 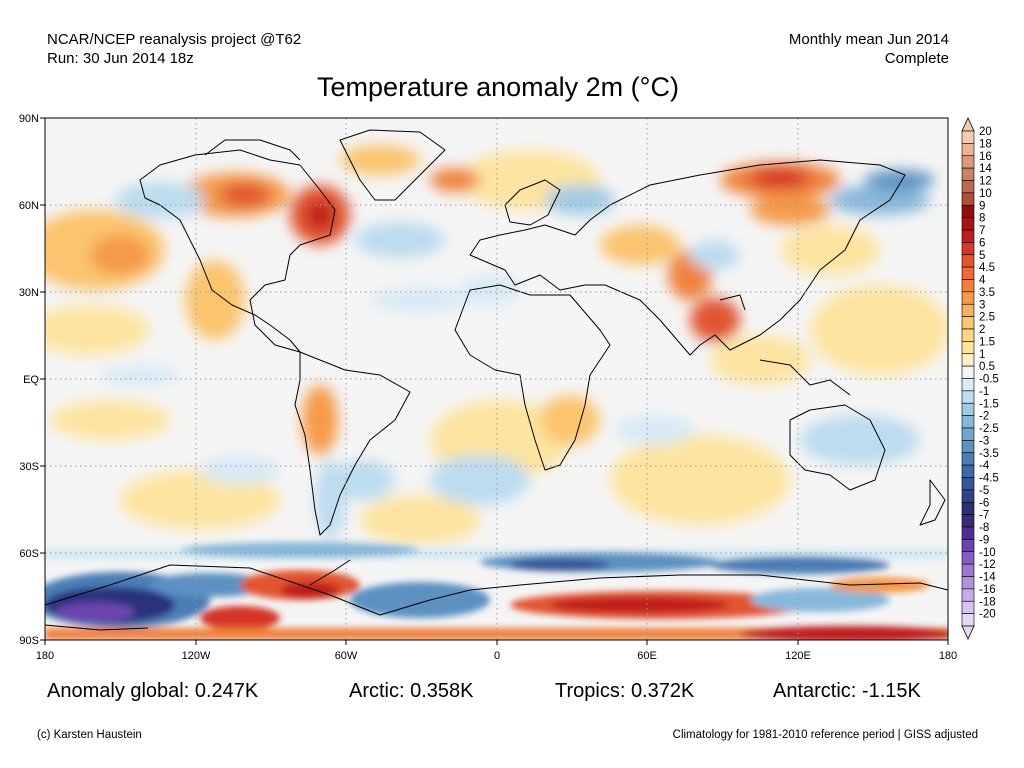 What do you see at coordinates (987, 342) in the screenshot?
I see `colorbar-label: 1.5` at bounding box center [987, 342].